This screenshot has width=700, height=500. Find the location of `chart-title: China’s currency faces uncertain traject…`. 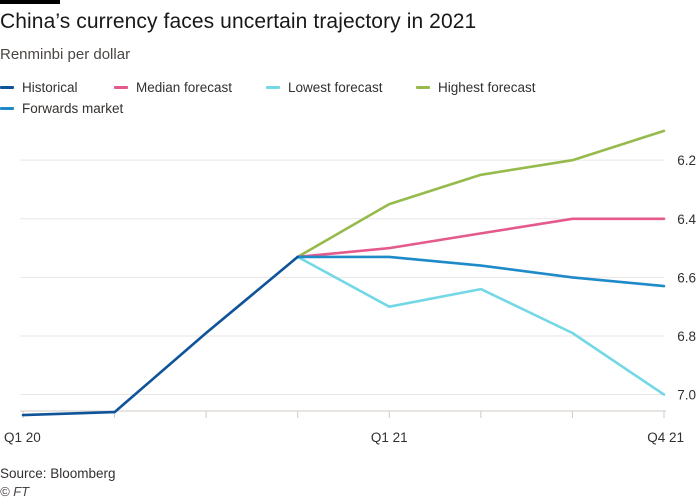

chart-title: China’s currency faces uncertain traject… is located at coordinates (238, 21).